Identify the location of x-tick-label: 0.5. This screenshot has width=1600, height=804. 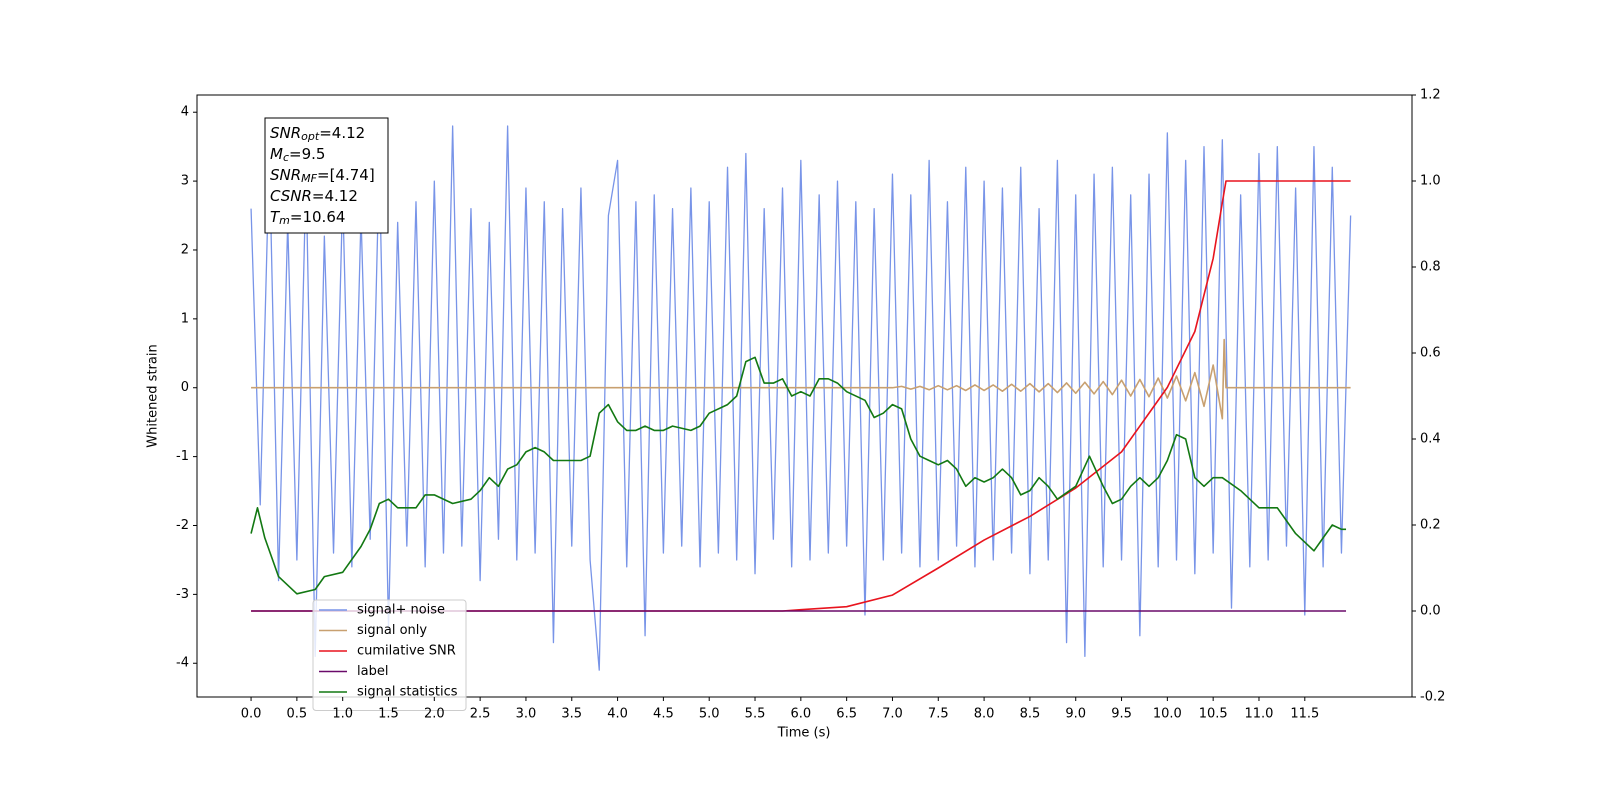
(297, 714).